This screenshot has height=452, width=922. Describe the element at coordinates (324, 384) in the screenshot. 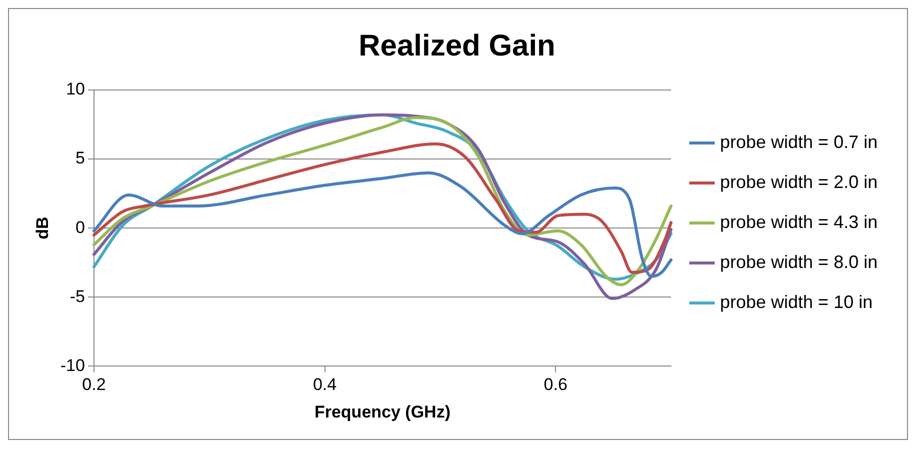

I see `x-tick-label: 0.4` at that location.